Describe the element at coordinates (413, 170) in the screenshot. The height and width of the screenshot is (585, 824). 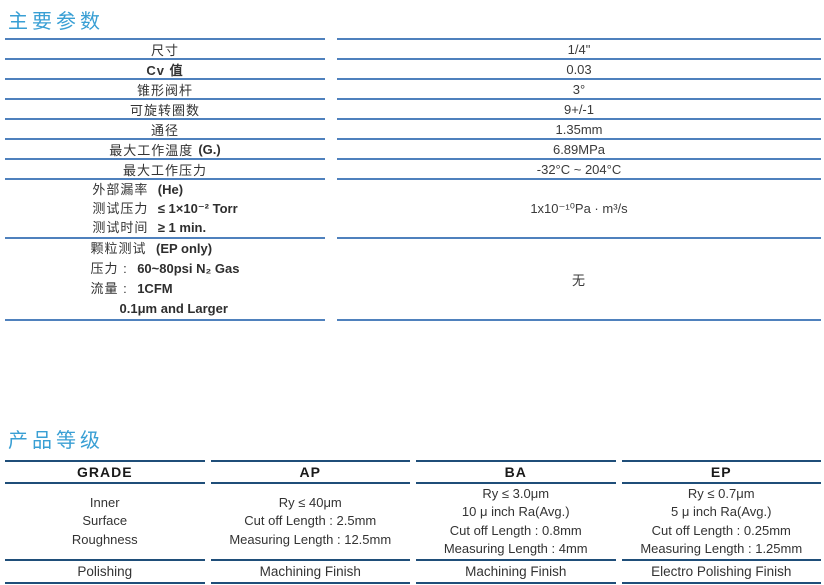
I see `table-row: 最大工作压力 -32°C ~ 204°C` at that location.